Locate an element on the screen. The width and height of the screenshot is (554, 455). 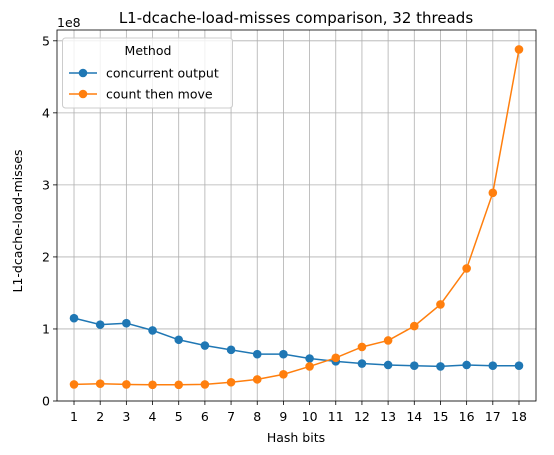
legend-title: Method is located at coordinates (148, 50).